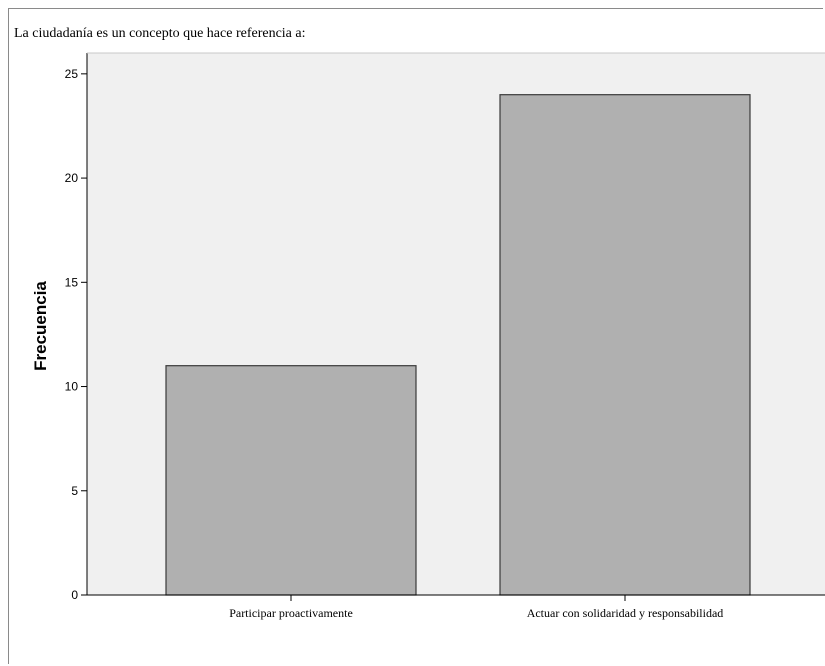 This screenshot has width=825, height=666. Describe the element at coordinates (72, 282) in the screenshot. I see `y-tick-label: 15` at that location.